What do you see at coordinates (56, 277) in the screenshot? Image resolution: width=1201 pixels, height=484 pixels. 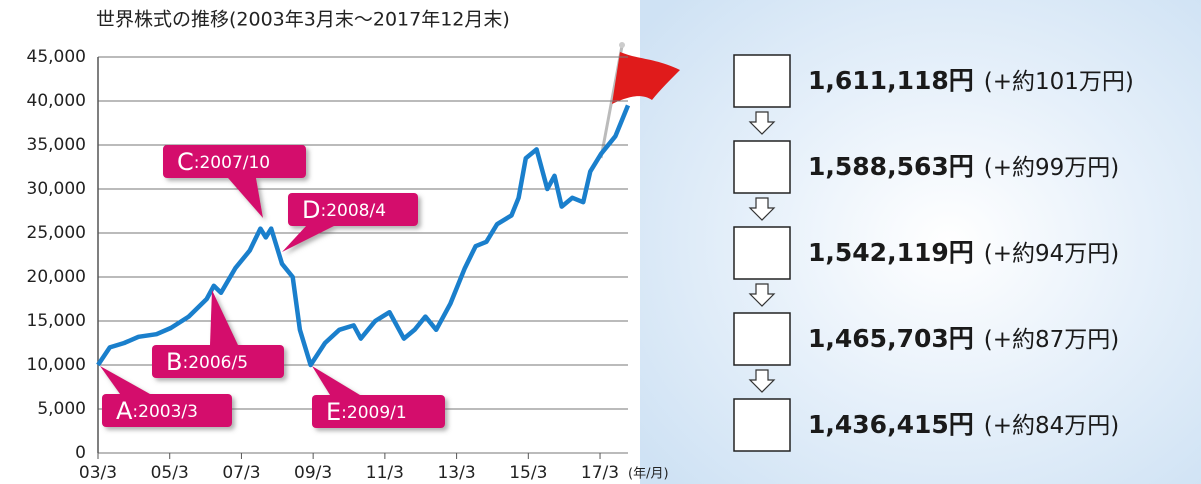 I see `y-tick-label: 20,000` at bounding box center [56, 277].